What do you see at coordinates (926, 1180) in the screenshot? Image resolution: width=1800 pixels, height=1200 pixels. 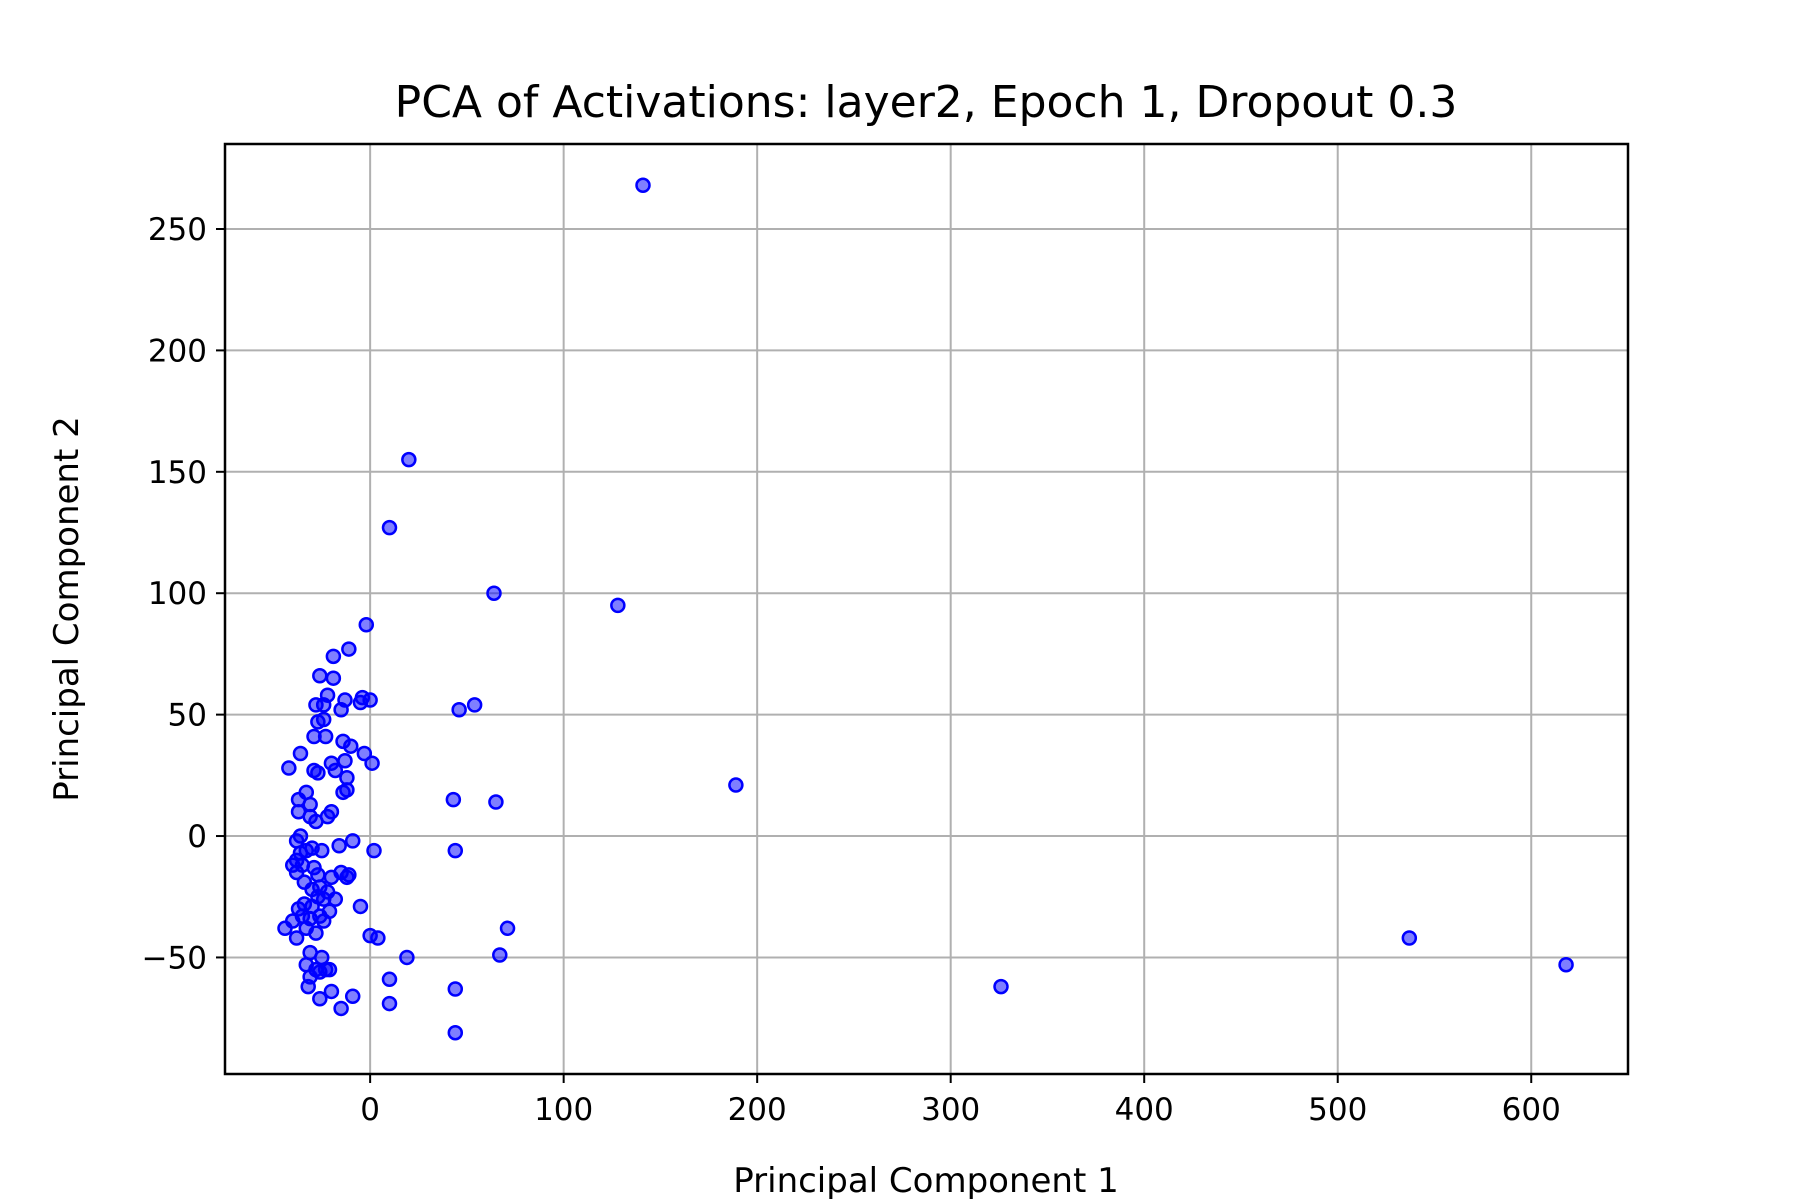 I see `x-axis-label: Principal Component 1` at bounding box center [926, 1180].